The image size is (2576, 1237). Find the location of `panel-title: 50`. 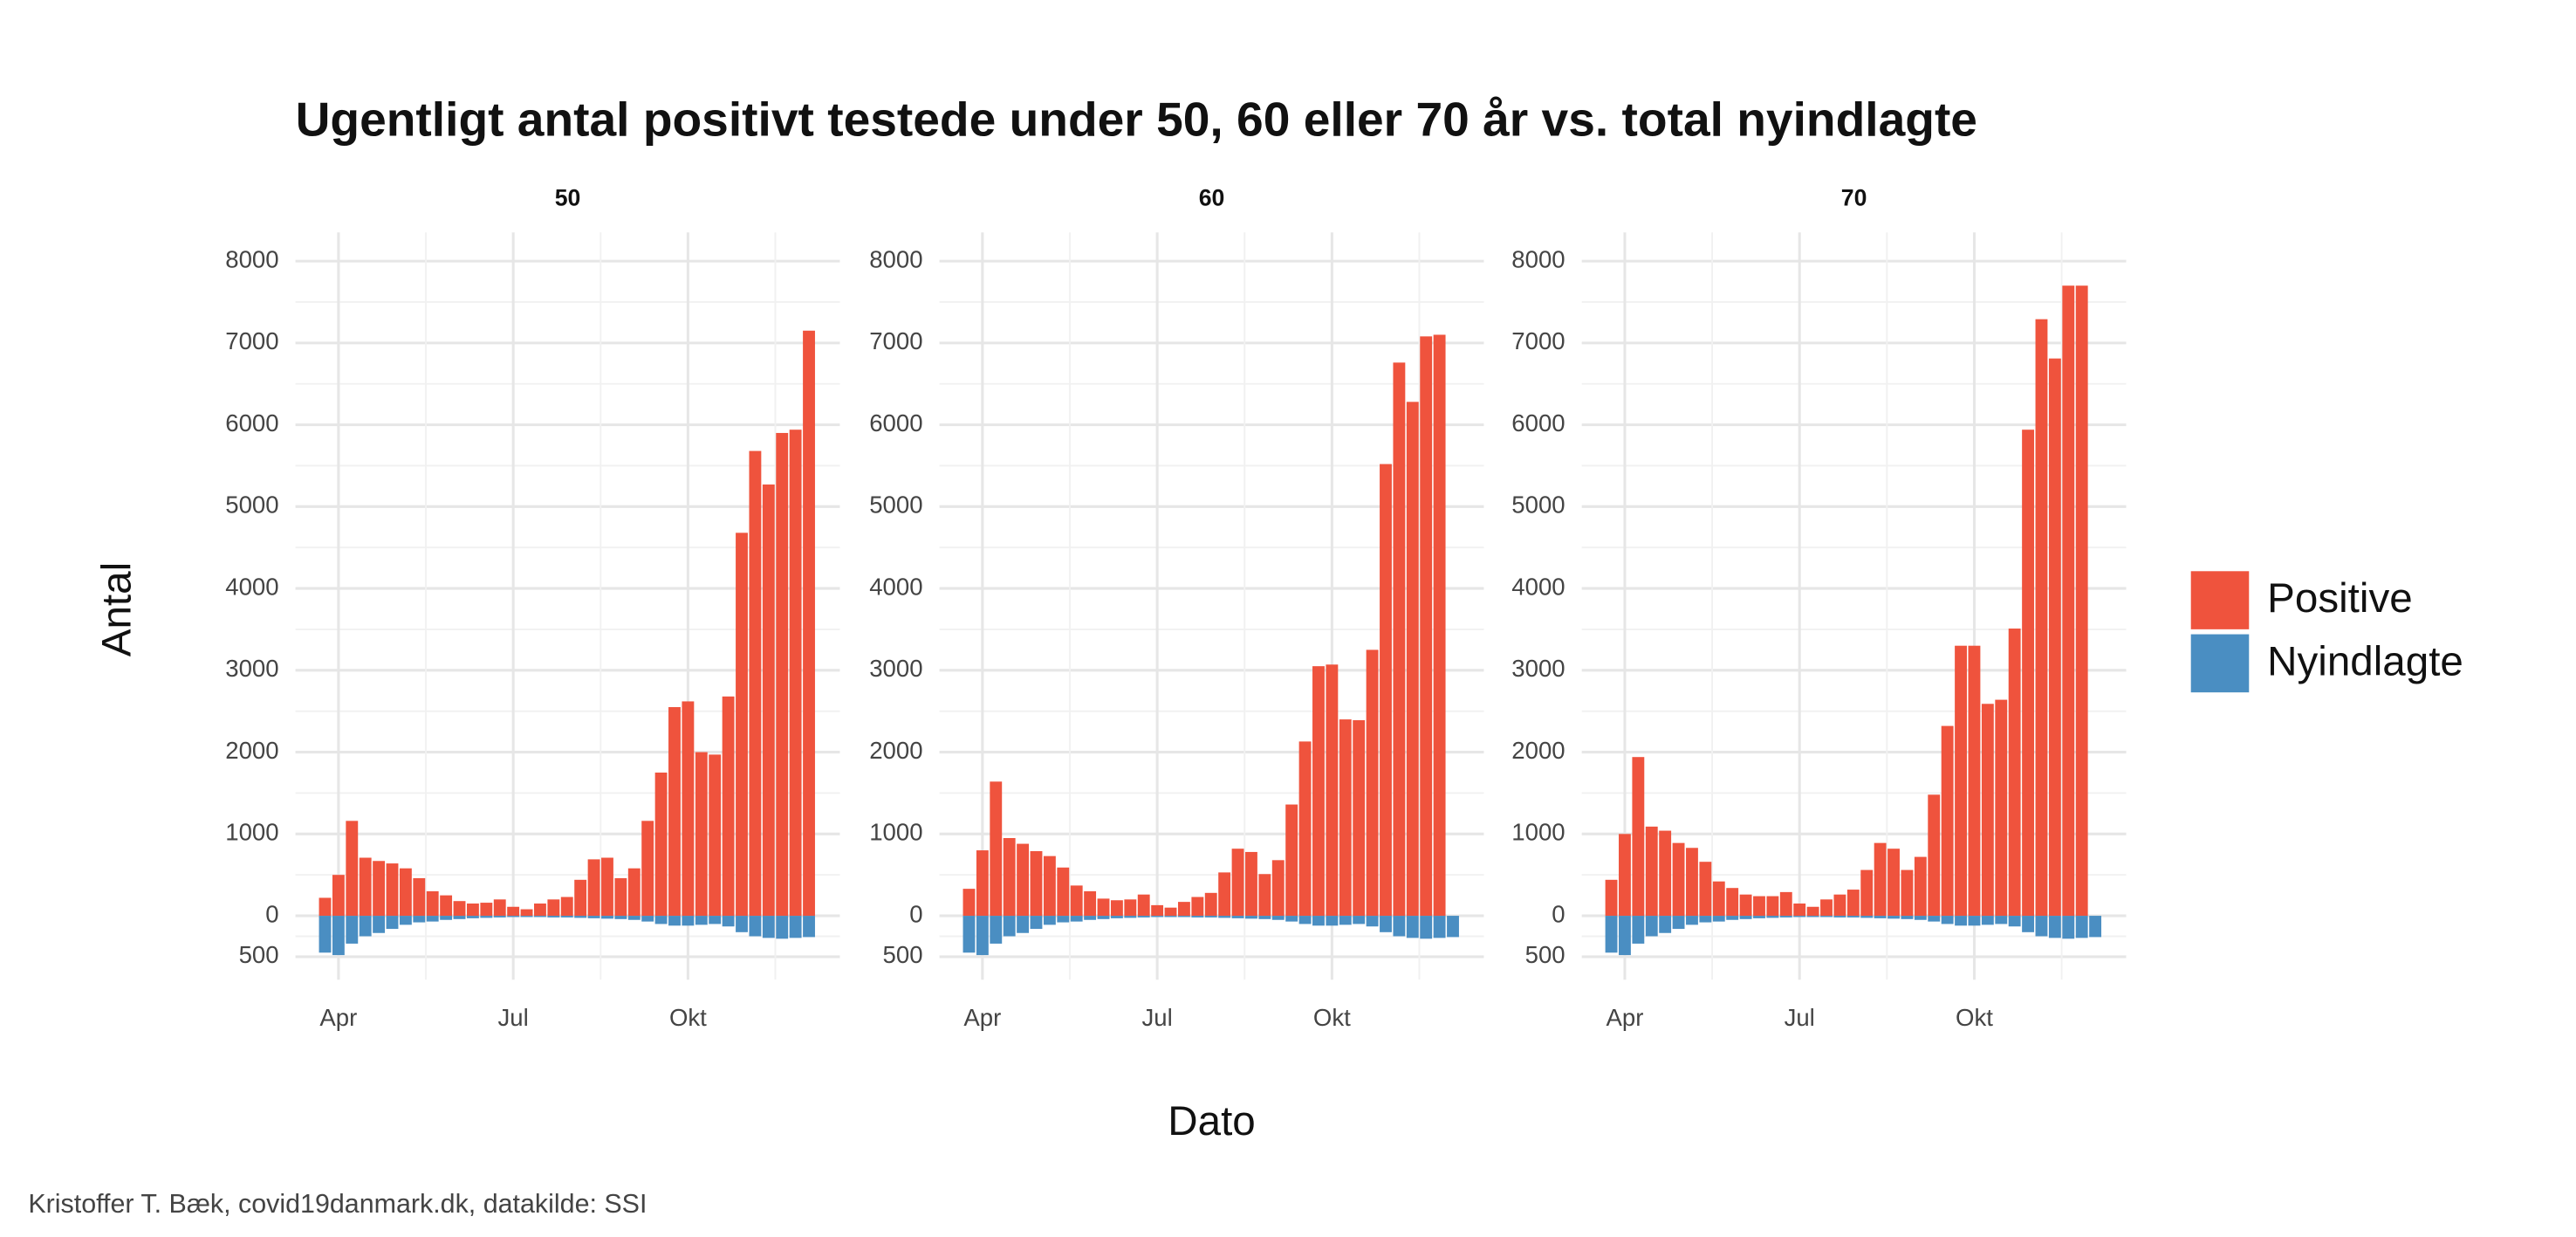

panel-title: 50 is located at coordinates (568, 197).